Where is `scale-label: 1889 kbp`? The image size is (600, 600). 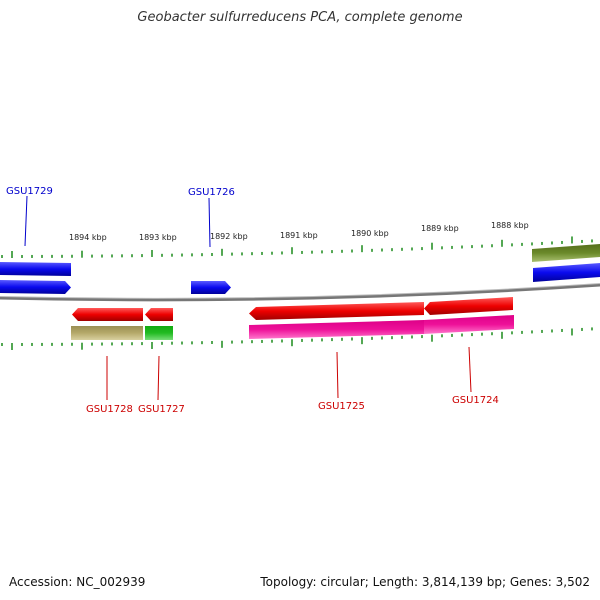 scale-label: 1889 kbp is located at coordinates (440, 228).